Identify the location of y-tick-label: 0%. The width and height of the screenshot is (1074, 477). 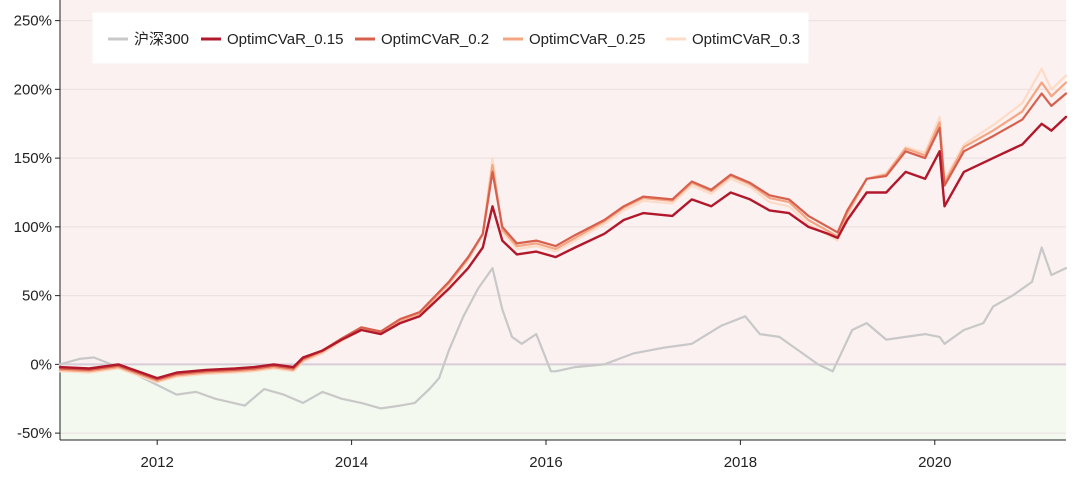
(41, 364).